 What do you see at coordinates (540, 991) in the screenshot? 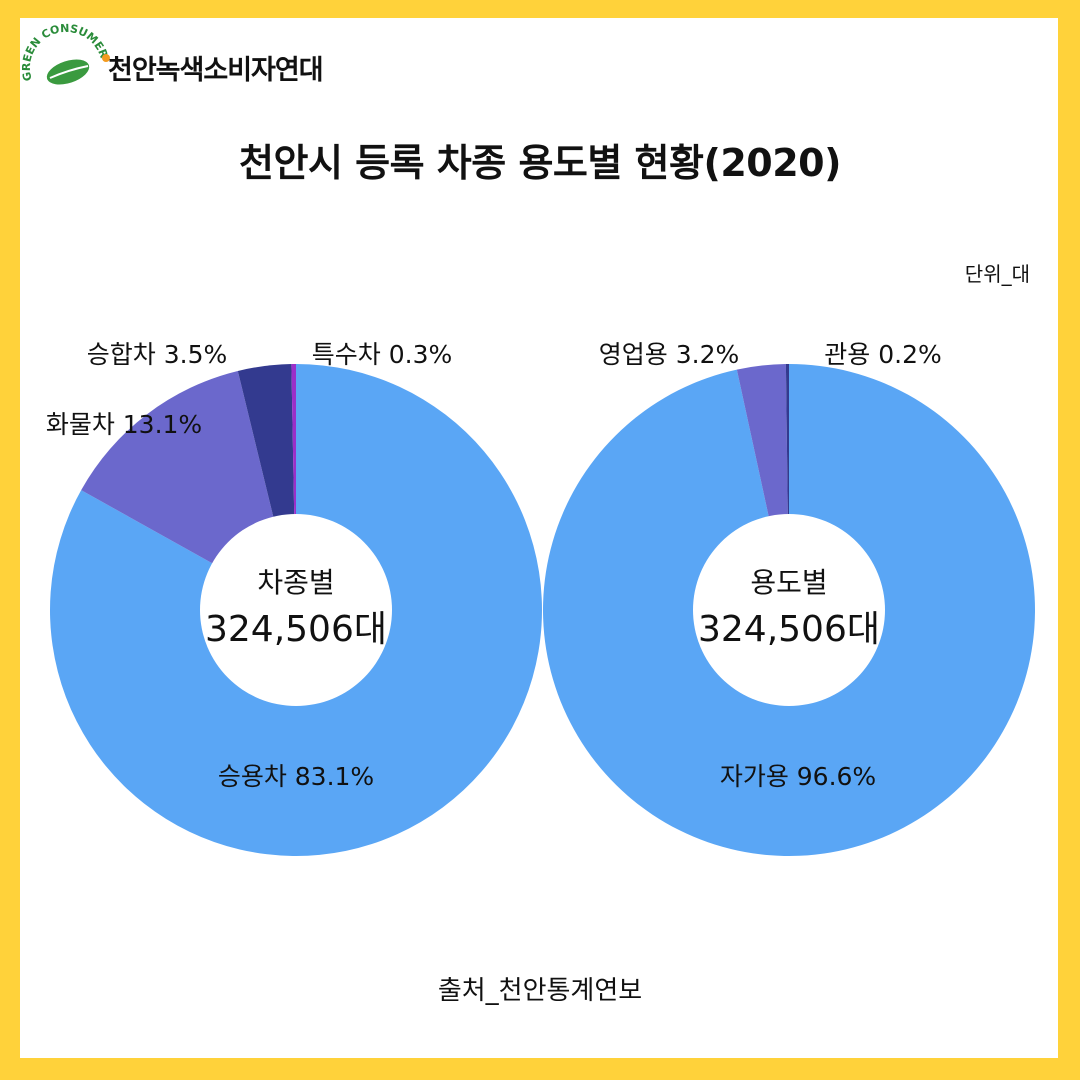
I see `source-note: 출처_천안통계연보` at bounding box center [540, 991].